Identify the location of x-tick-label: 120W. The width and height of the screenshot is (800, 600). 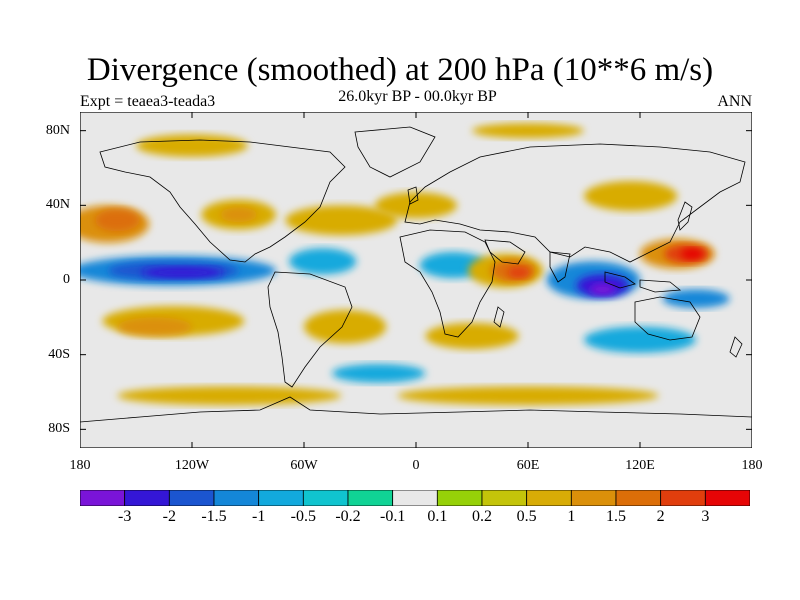
(192, 465).